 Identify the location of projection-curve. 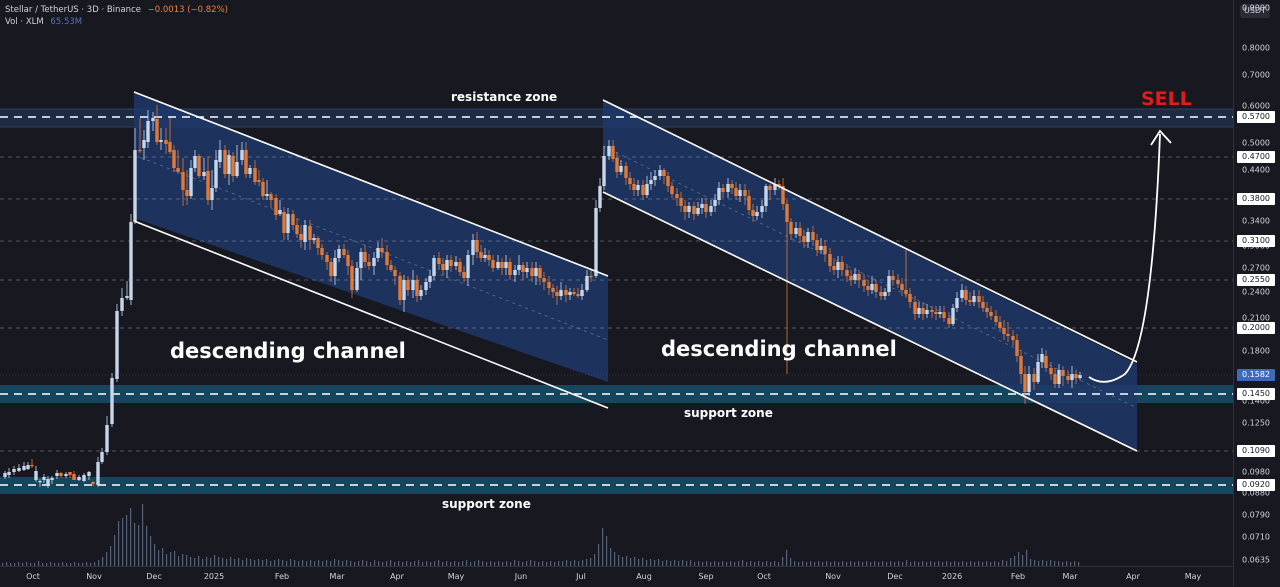
(1124, 258).